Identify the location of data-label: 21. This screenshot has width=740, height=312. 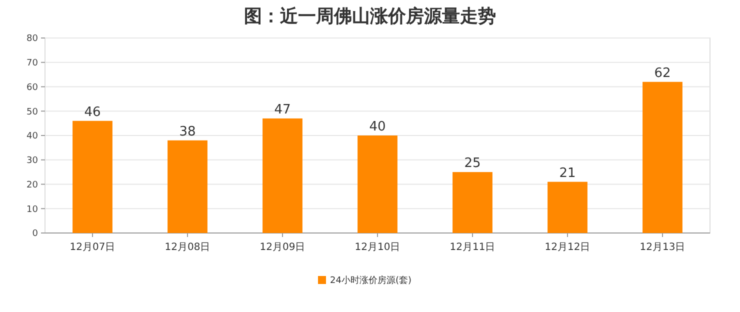
(567, 173).